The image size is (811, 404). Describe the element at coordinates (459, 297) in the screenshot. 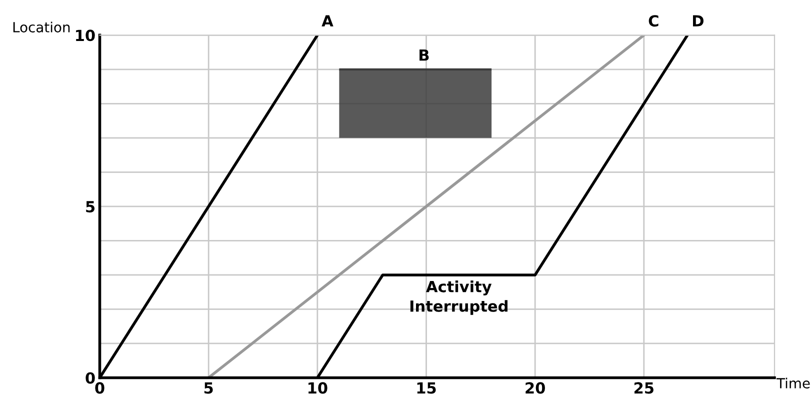

I see `annotation: Activity Interrupted` at that location.